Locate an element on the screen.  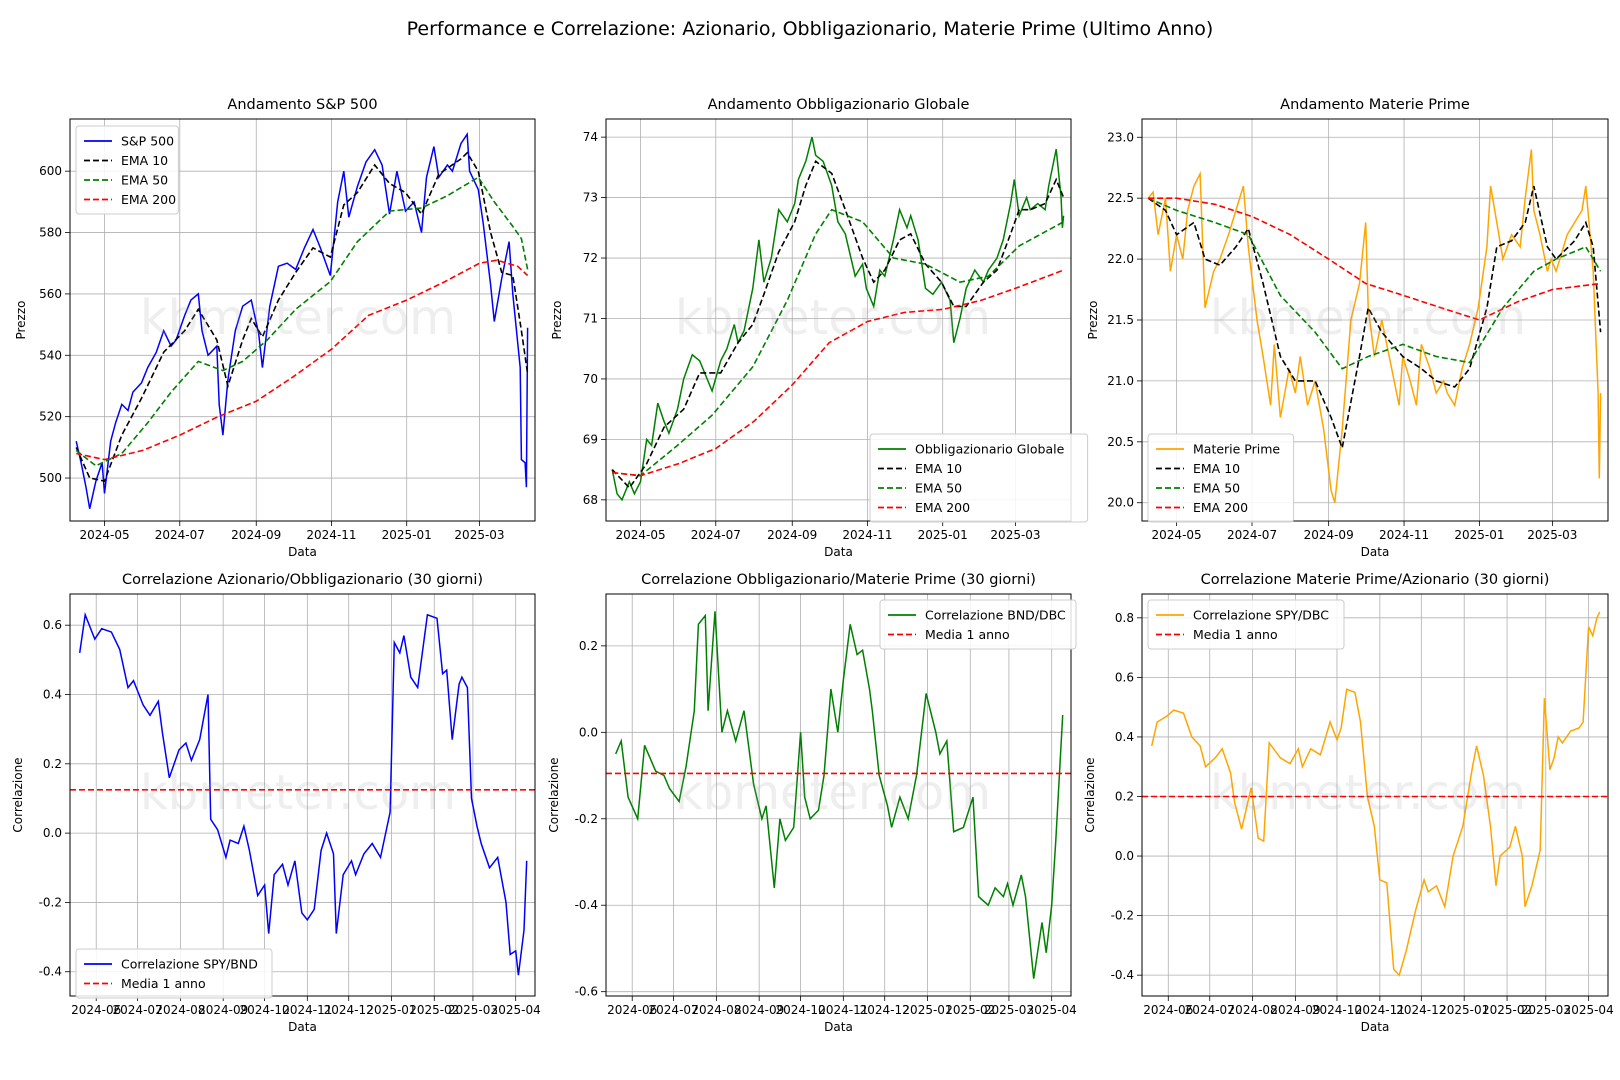
y-tick-label: 70 is located at coordinates (590, 379).